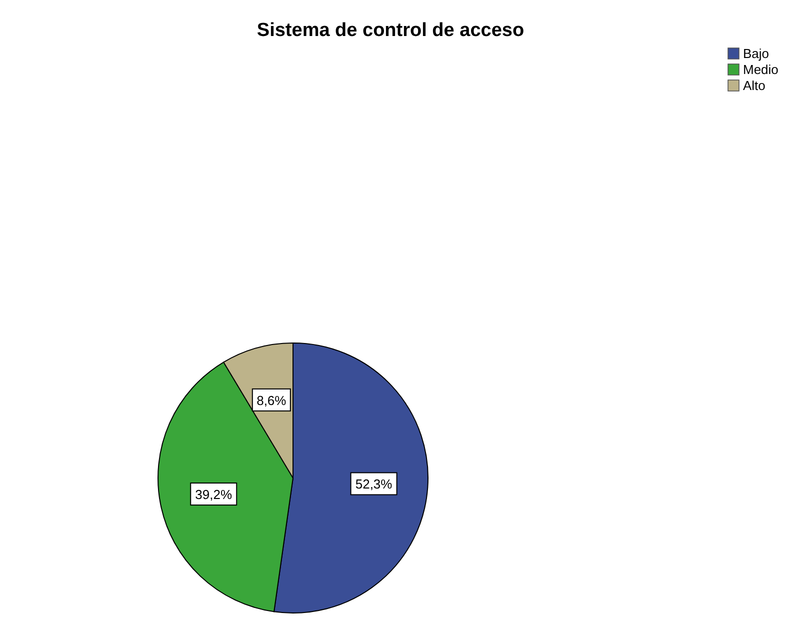  What do you see at coordinates (760, 69) in the screenshot?
I see `legend-label: Medio` at bounding box center [760, 69].